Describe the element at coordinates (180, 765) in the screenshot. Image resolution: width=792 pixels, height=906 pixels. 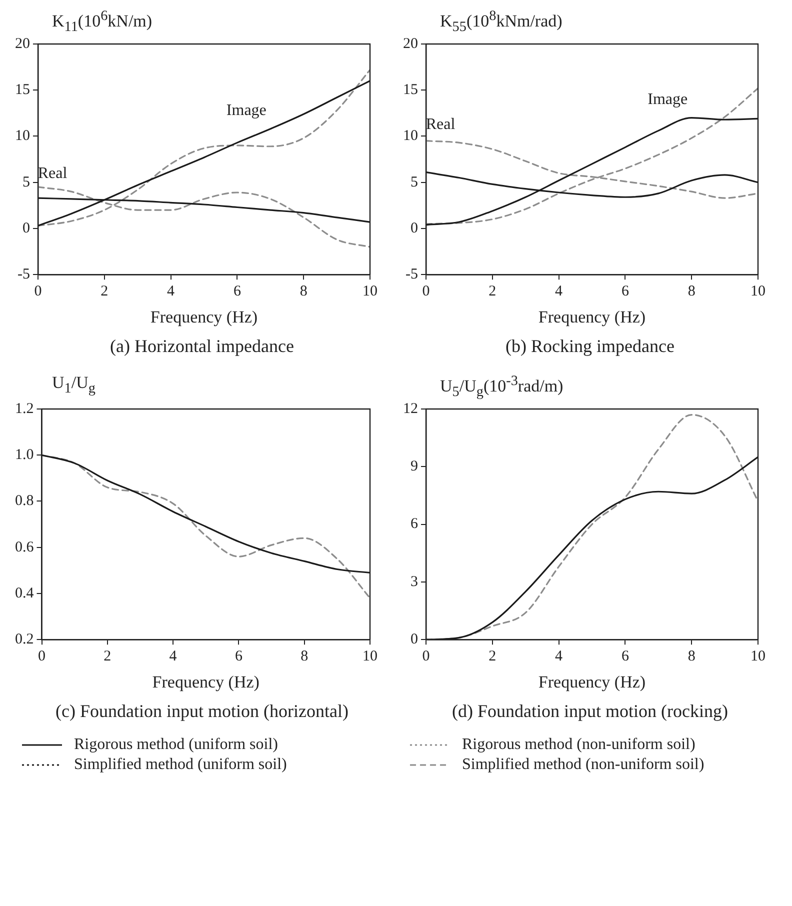
I see `text: Simplified method (uniform soil)` at that location.